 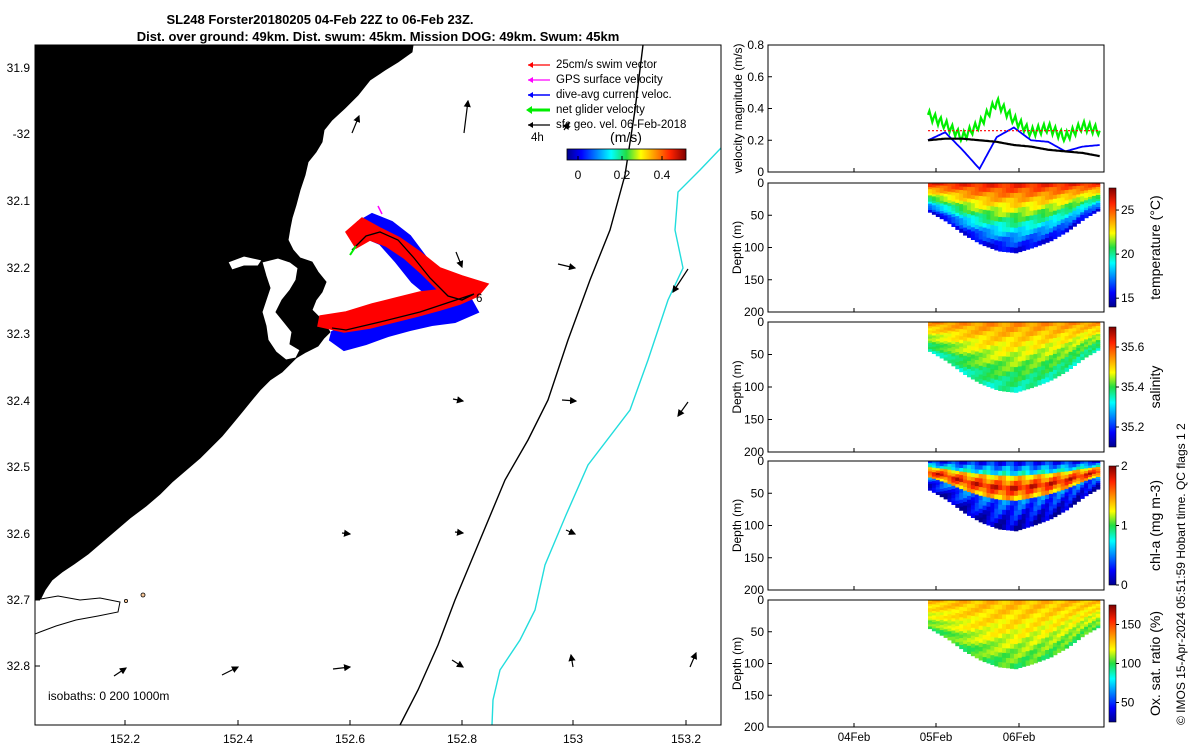 What do you see at coordinates (245, 263) in the screenshot?
I see `river-inlet` at bounding box center [245, 263].